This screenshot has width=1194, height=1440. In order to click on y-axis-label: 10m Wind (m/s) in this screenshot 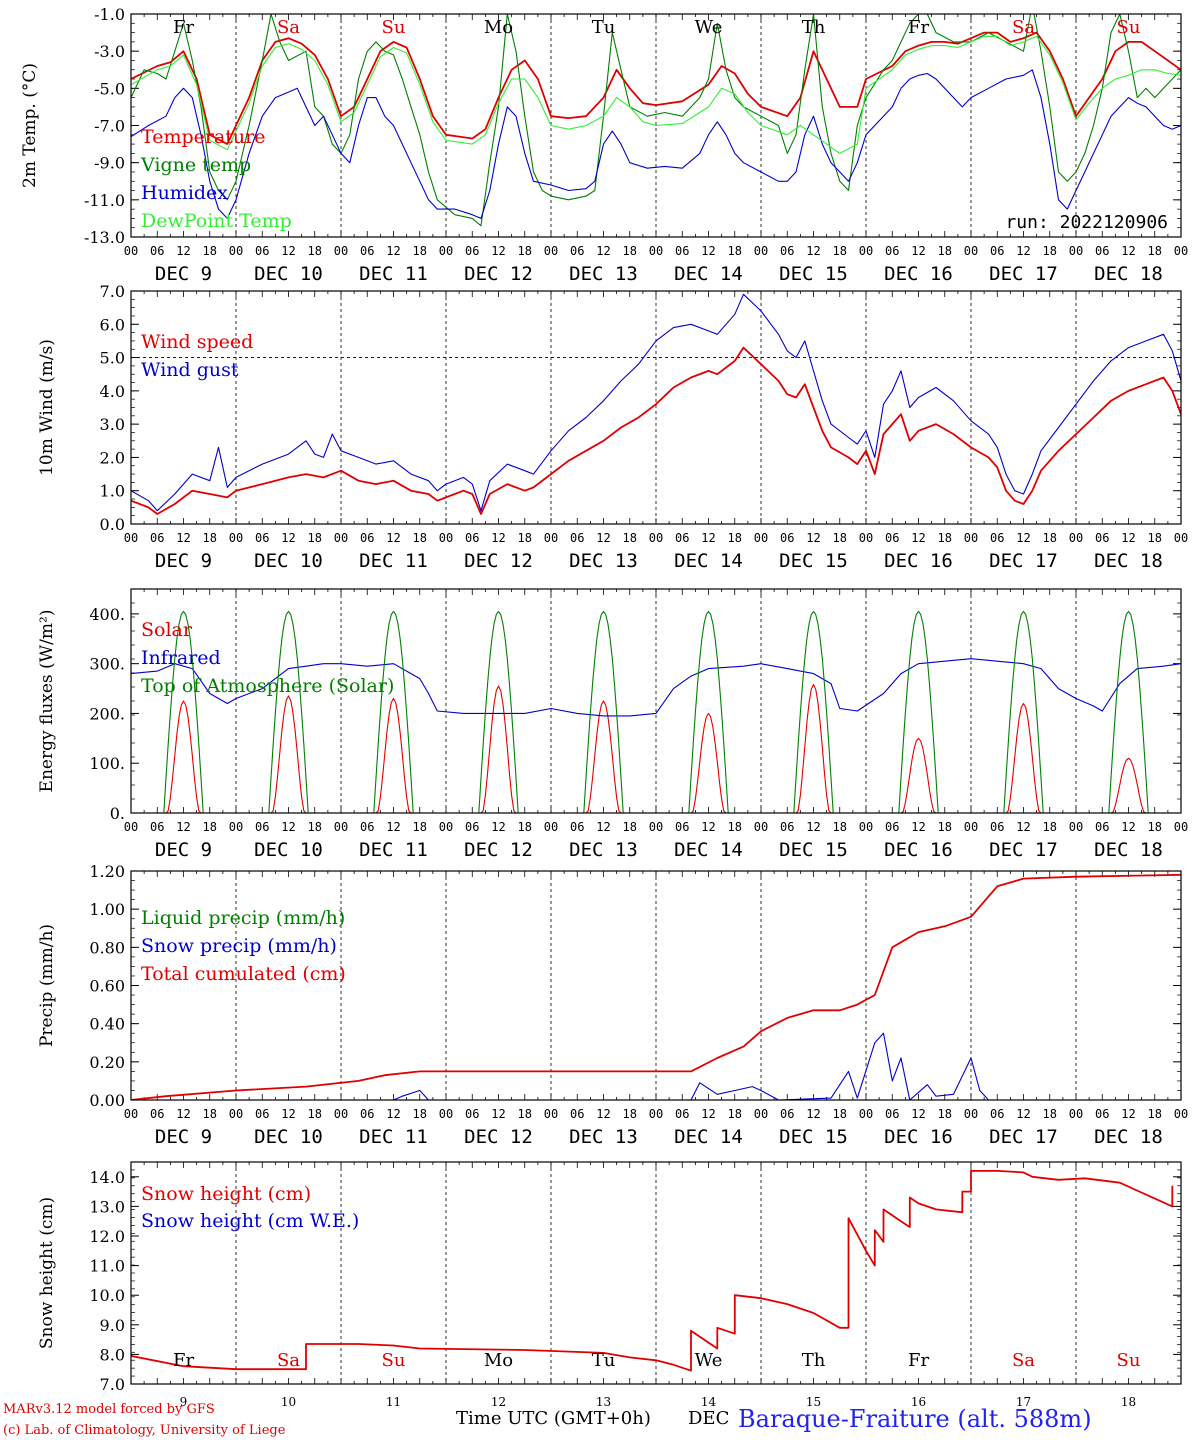, I will do `click(47, 407)`.